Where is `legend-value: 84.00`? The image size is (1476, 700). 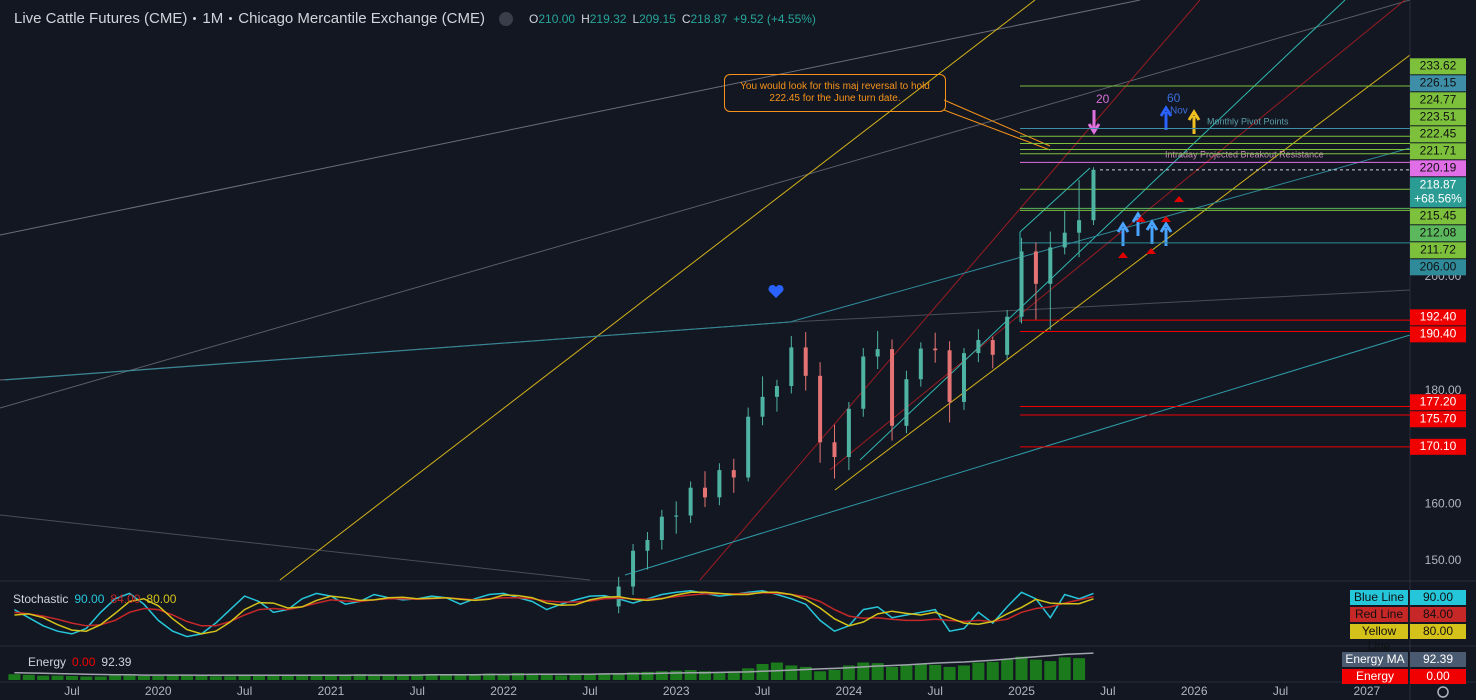 legend-value: 84.00 is located at coordinates (1438, 614).